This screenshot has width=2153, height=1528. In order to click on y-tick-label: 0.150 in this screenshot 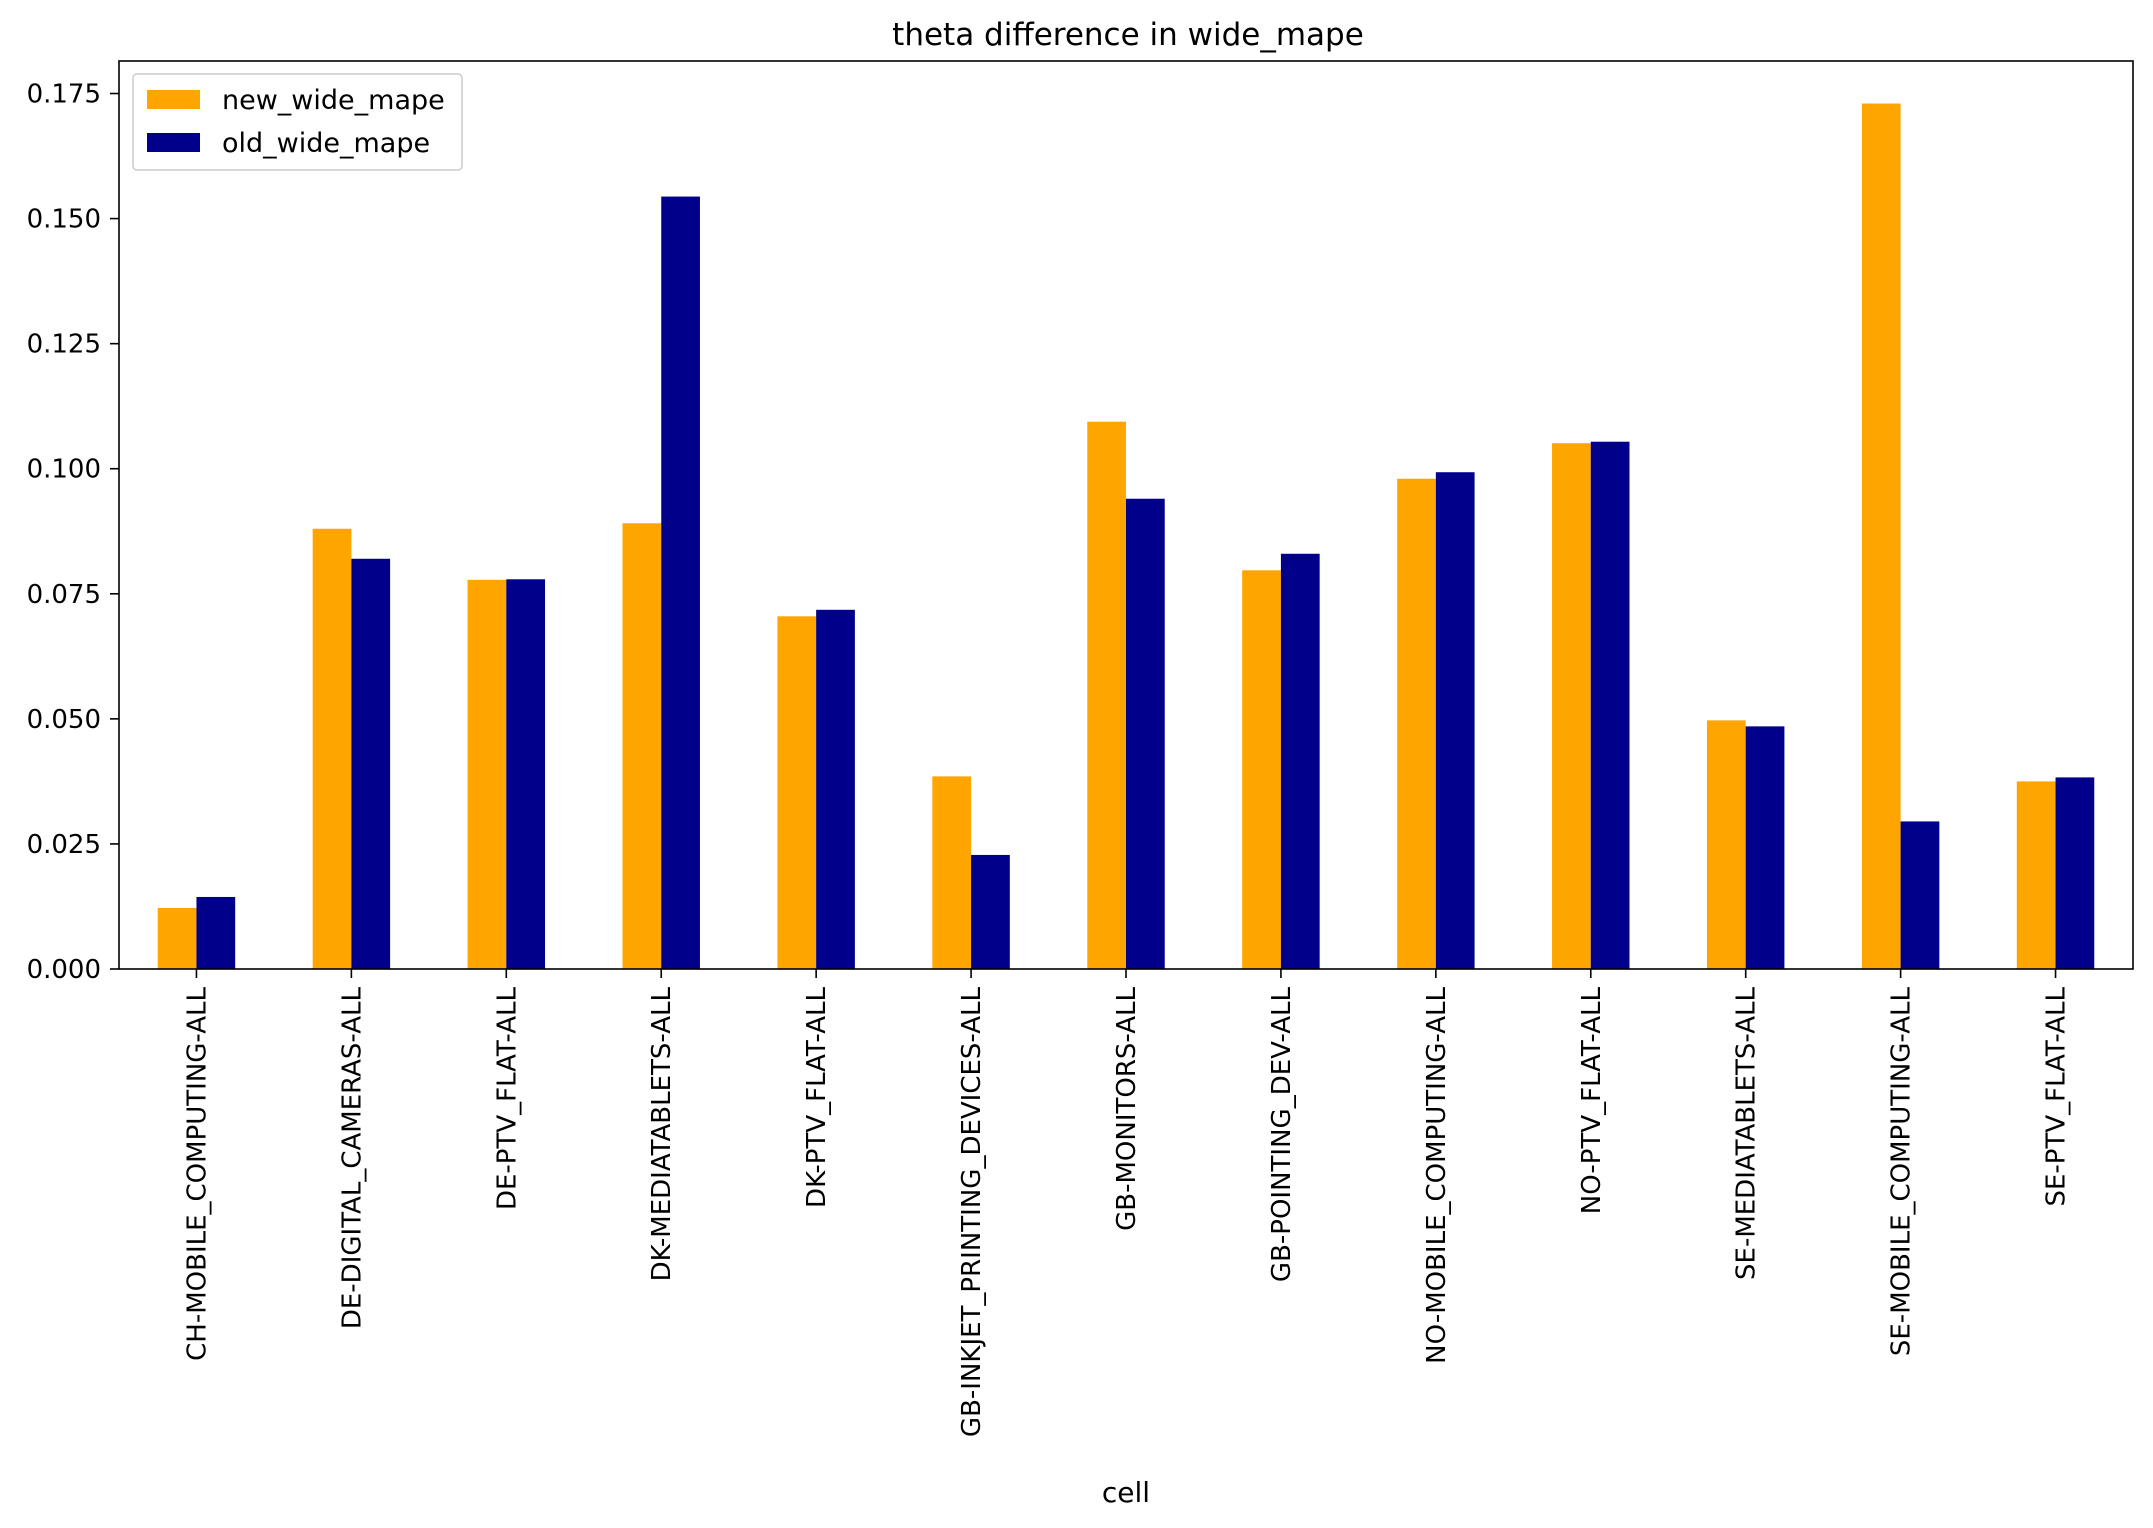, I will do `click(64, 220)`.